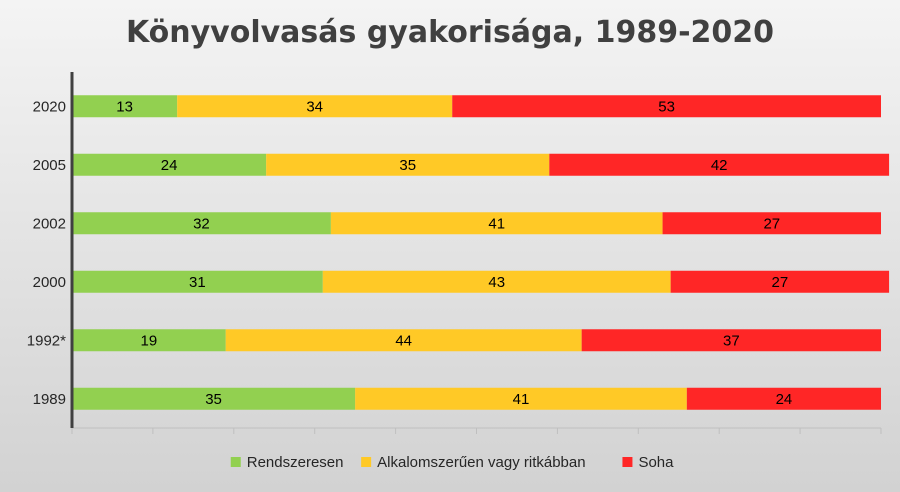  I want to click on data-label: 37, so click(731, 340).